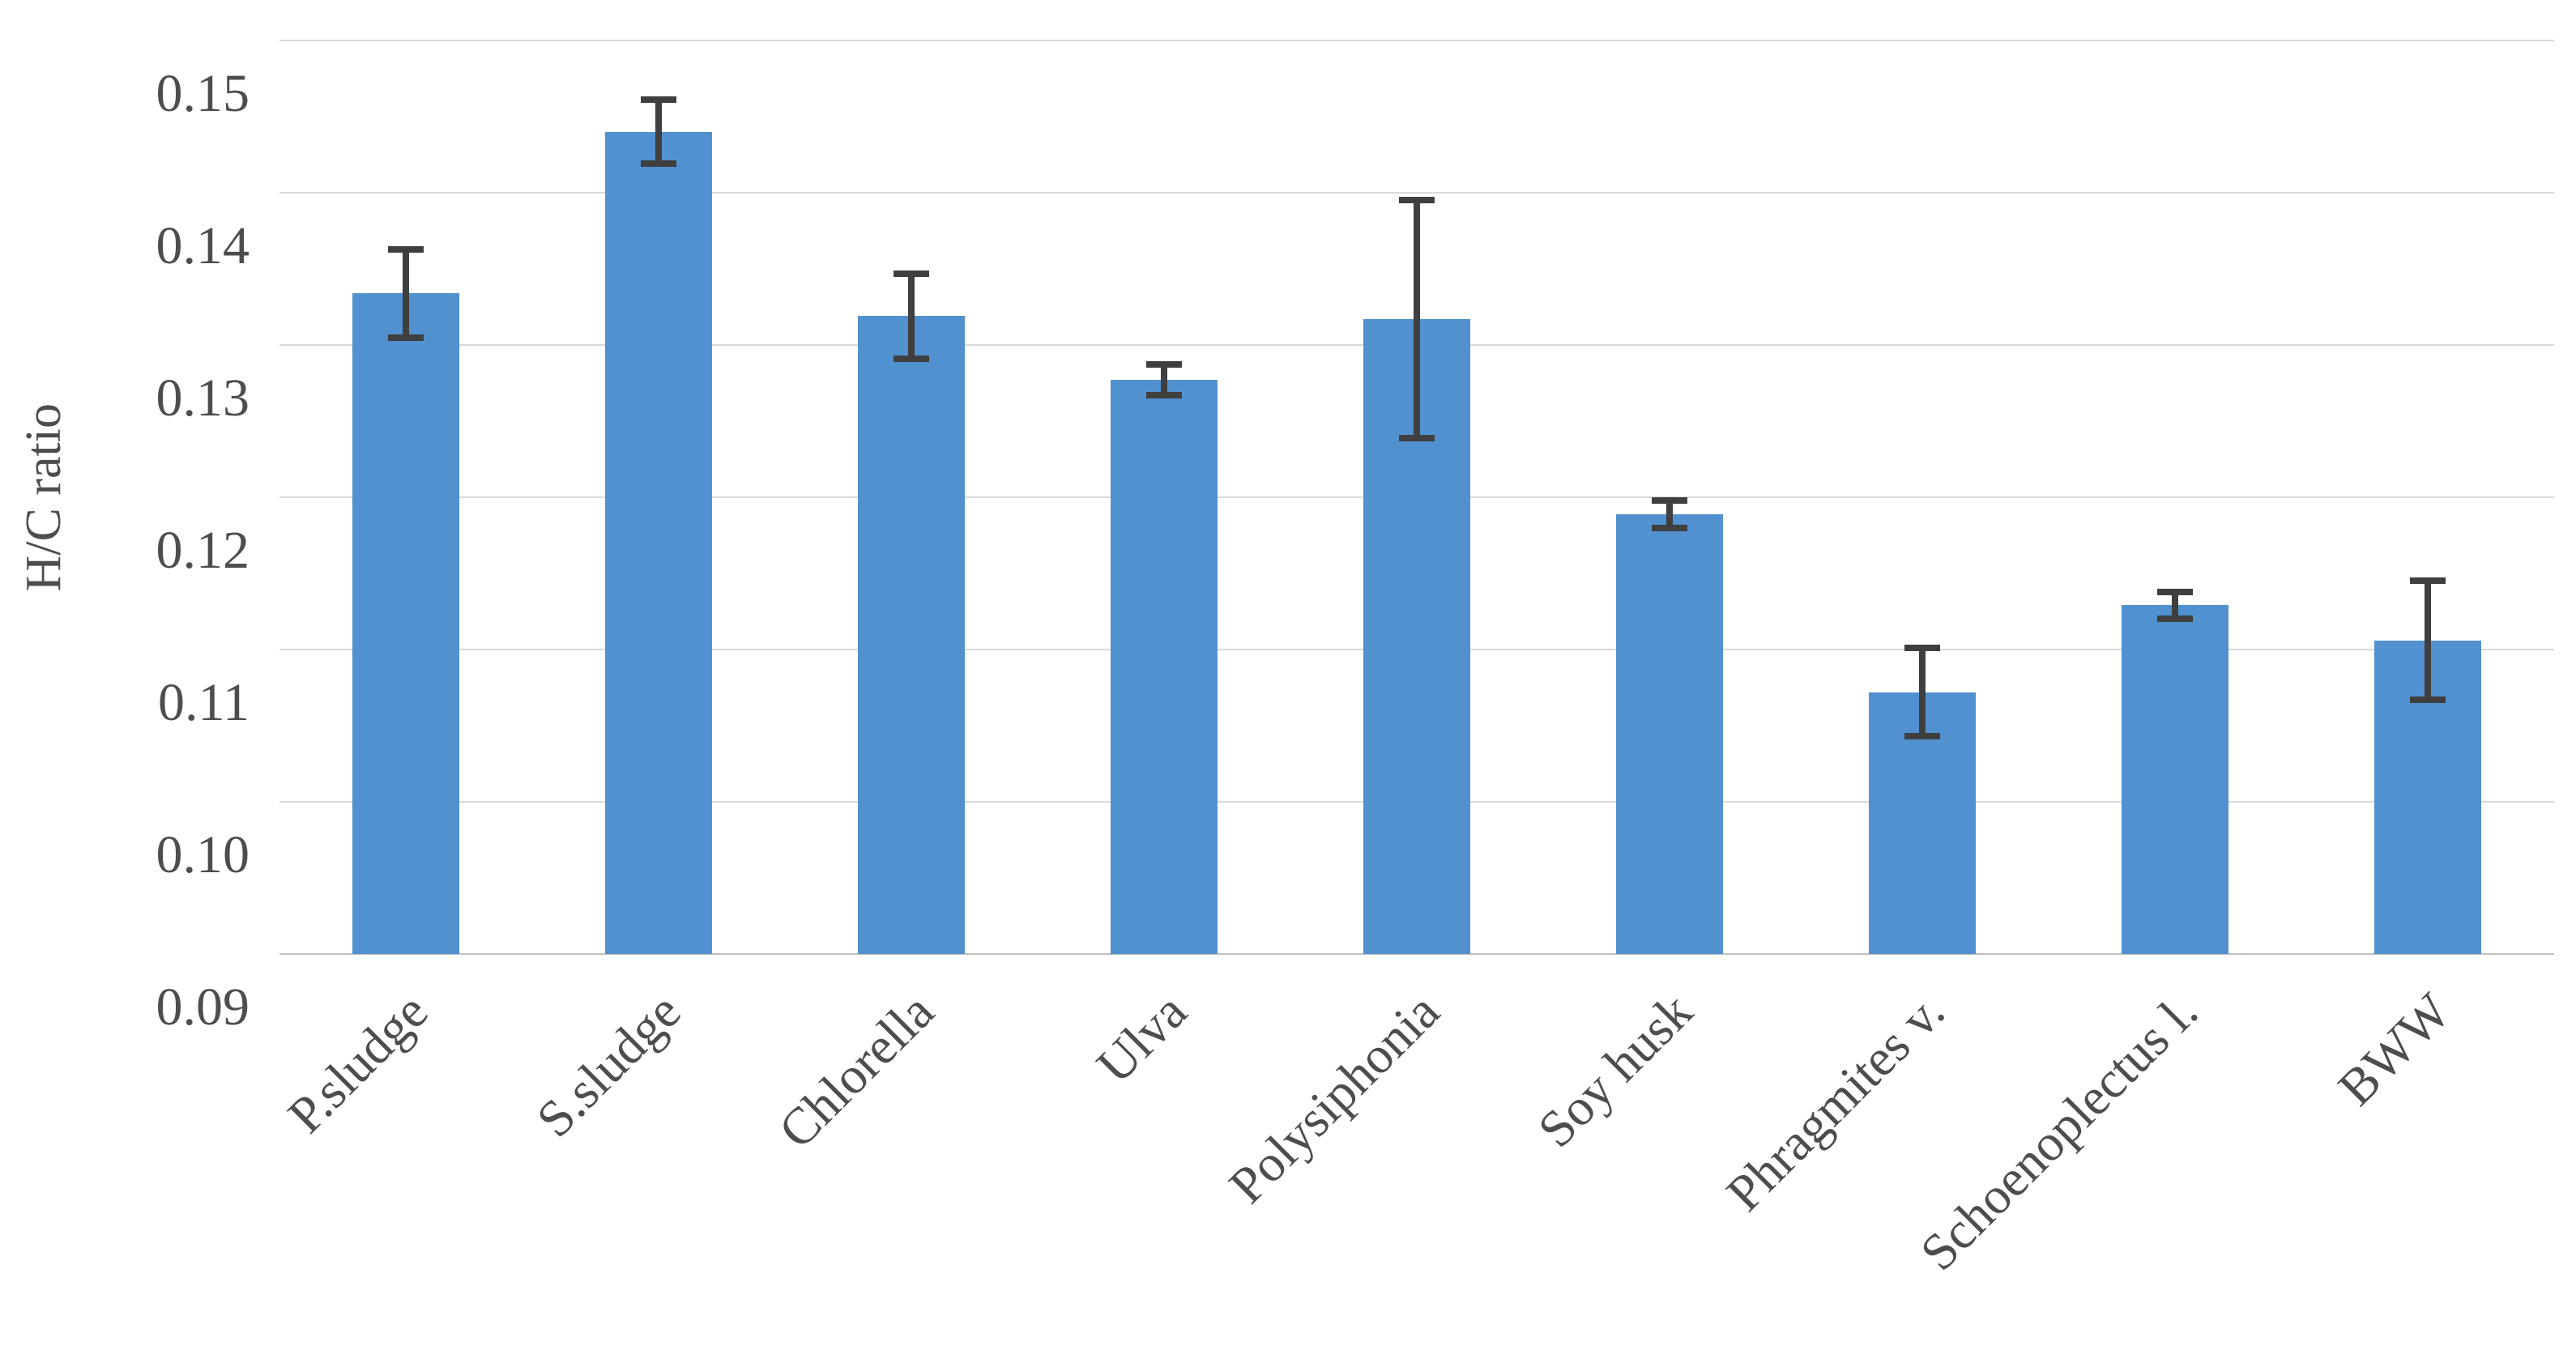 The height and width of the screenshot is (1346, 2576). What do you see at coordinates (1417, 193) in the screenshot?
I see `gridline-0.14` at bounding box center [1417, 193].